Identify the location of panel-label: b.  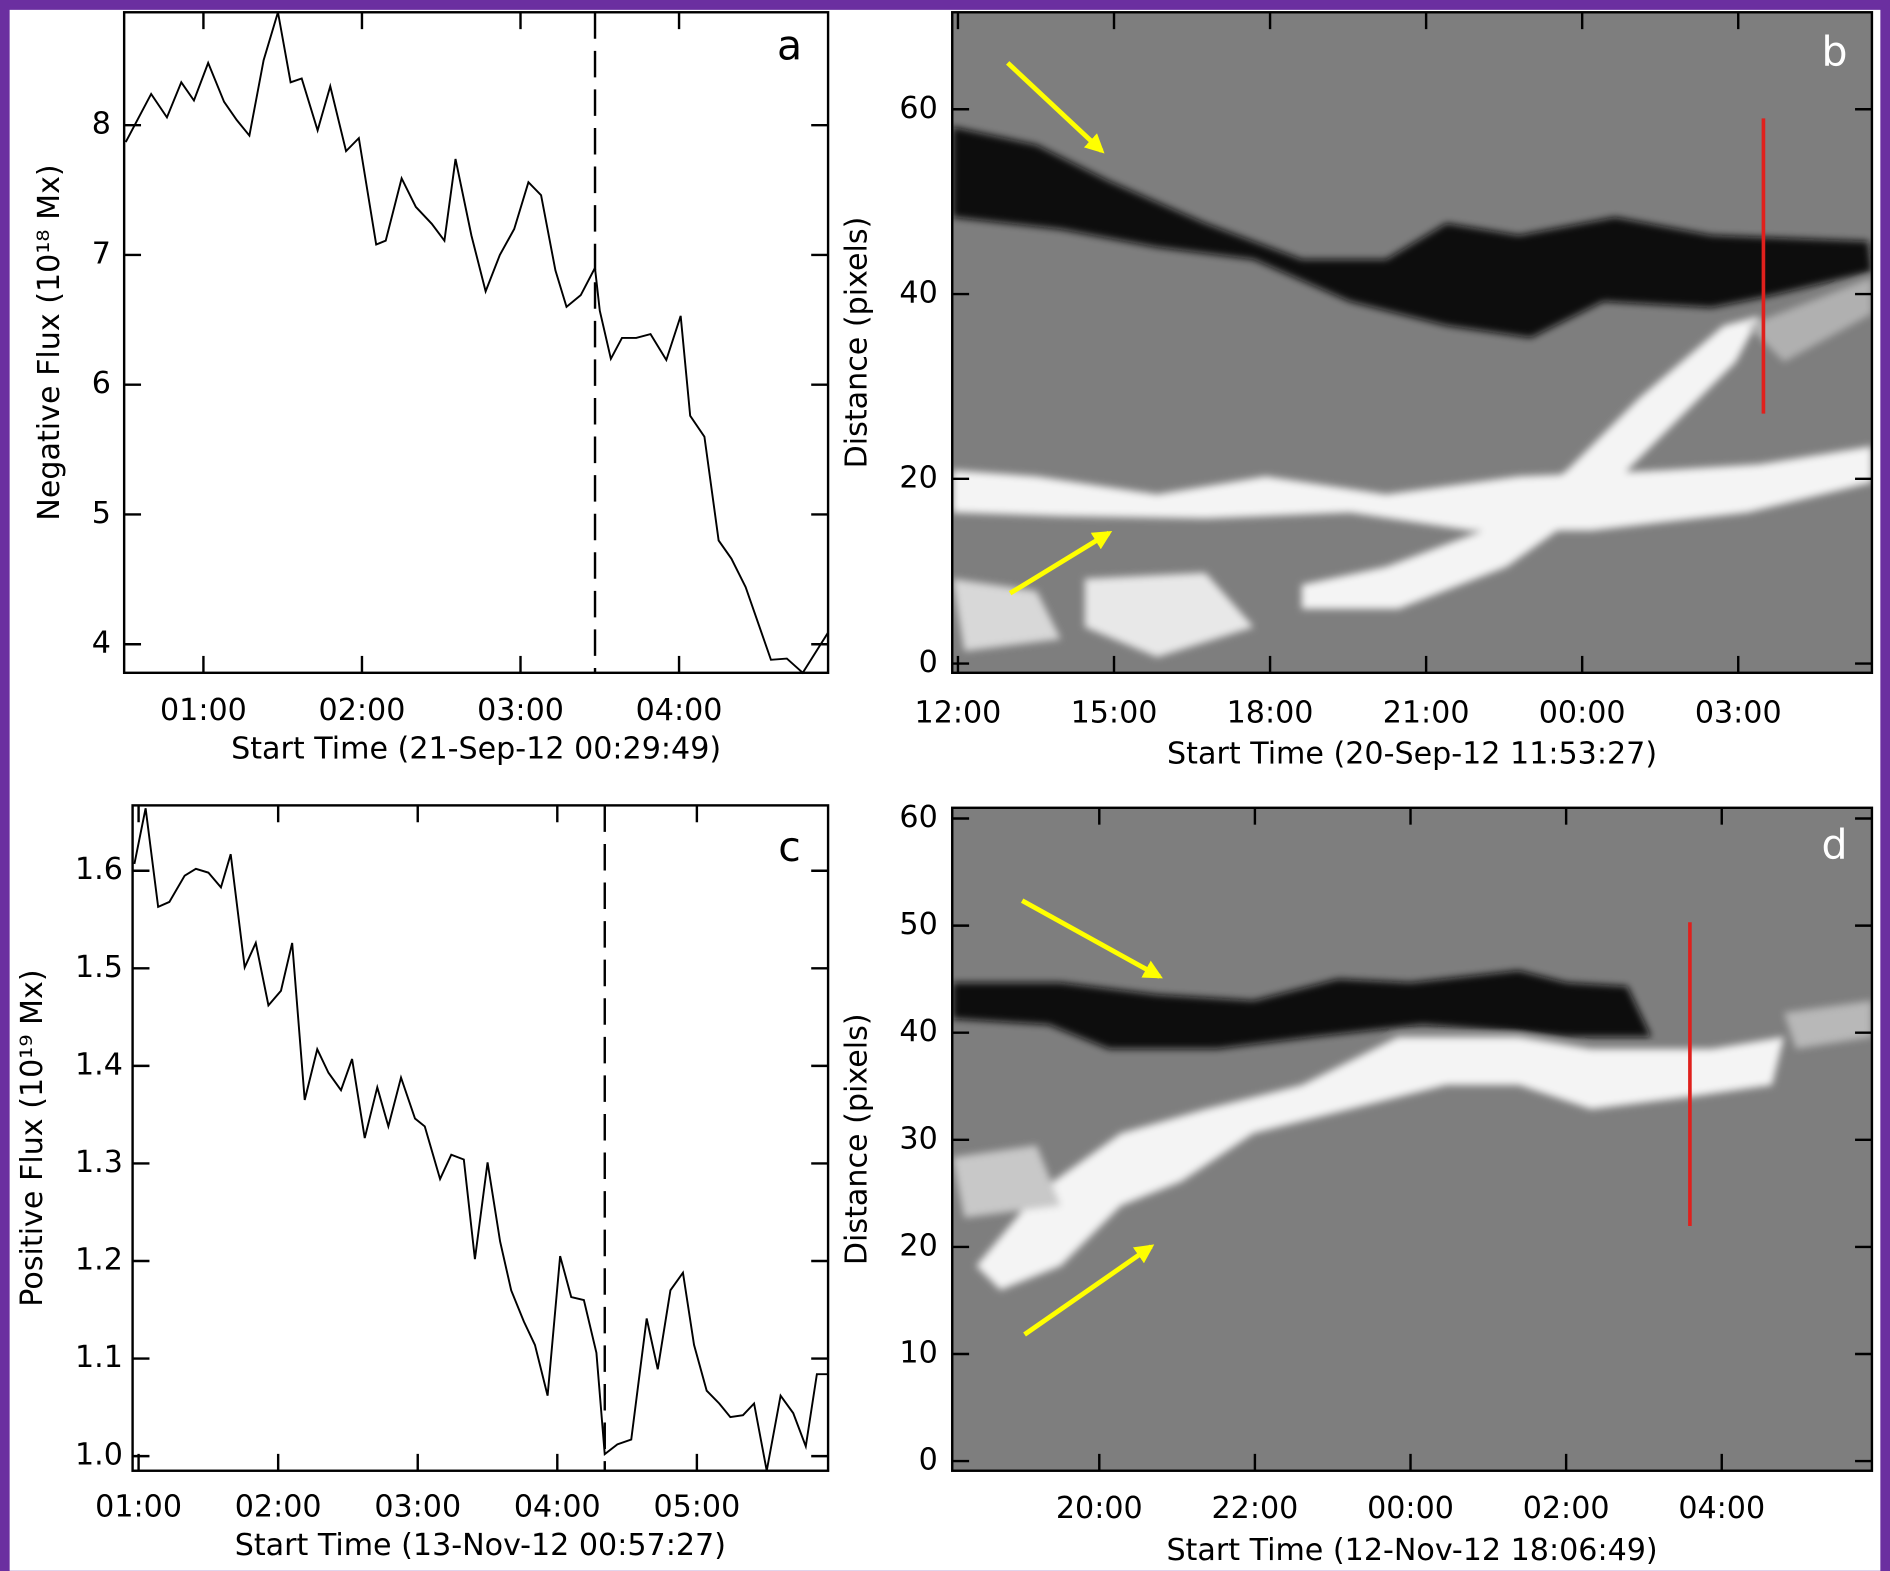
(1835, 51).